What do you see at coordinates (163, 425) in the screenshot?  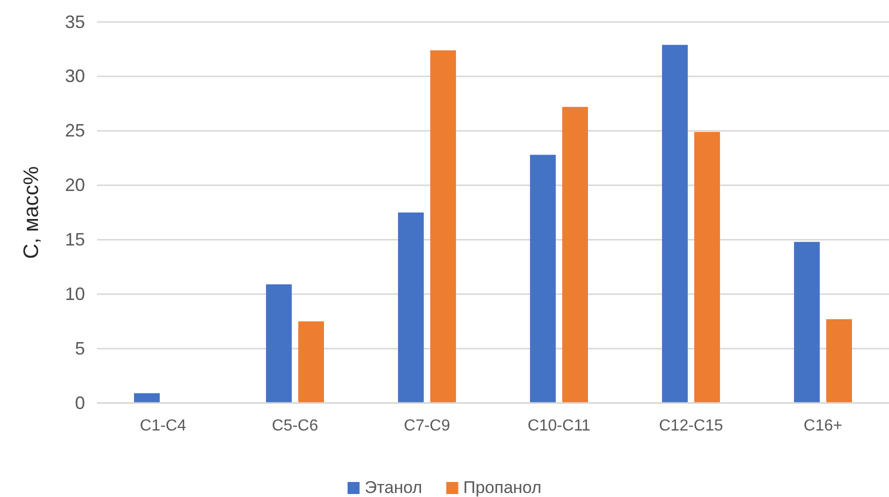 I see `x-tick-label: C1-C4` at bounding box center [163, 425].